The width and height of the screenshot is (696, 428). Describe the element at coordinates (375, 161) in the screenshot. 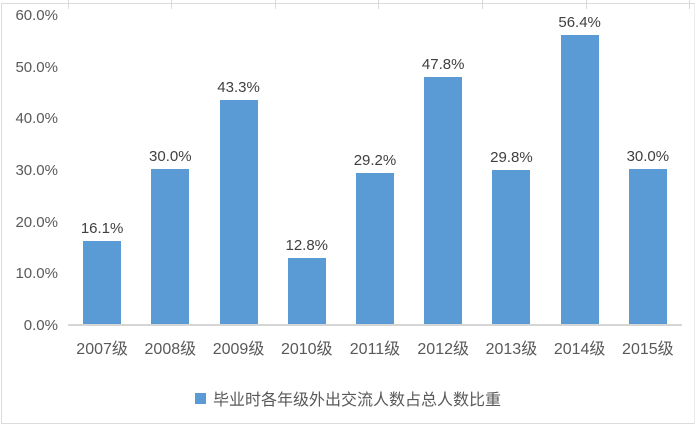

I see `data-label: 29.2%` at that location.